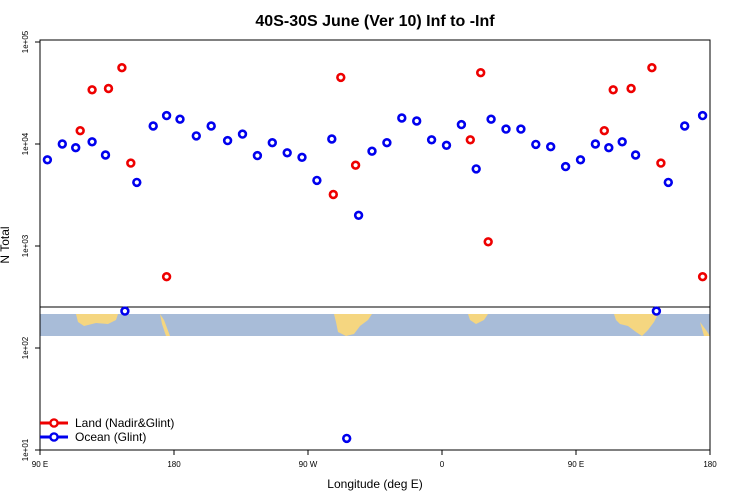 This screenshot has width=750, height=500. Describe the element at coordinates (375, 21) in the screenshot. I see `chart-title: 40S-30S June (Ver 10) Inf to -Inf` at that location.